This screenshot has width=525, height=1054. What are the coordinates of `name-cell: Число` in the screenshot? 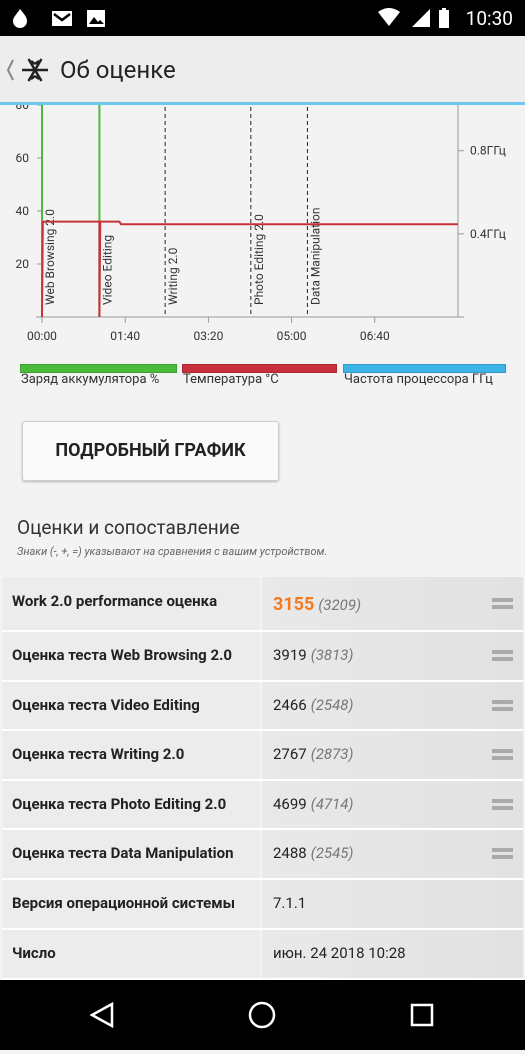 It's located at (131, 954).